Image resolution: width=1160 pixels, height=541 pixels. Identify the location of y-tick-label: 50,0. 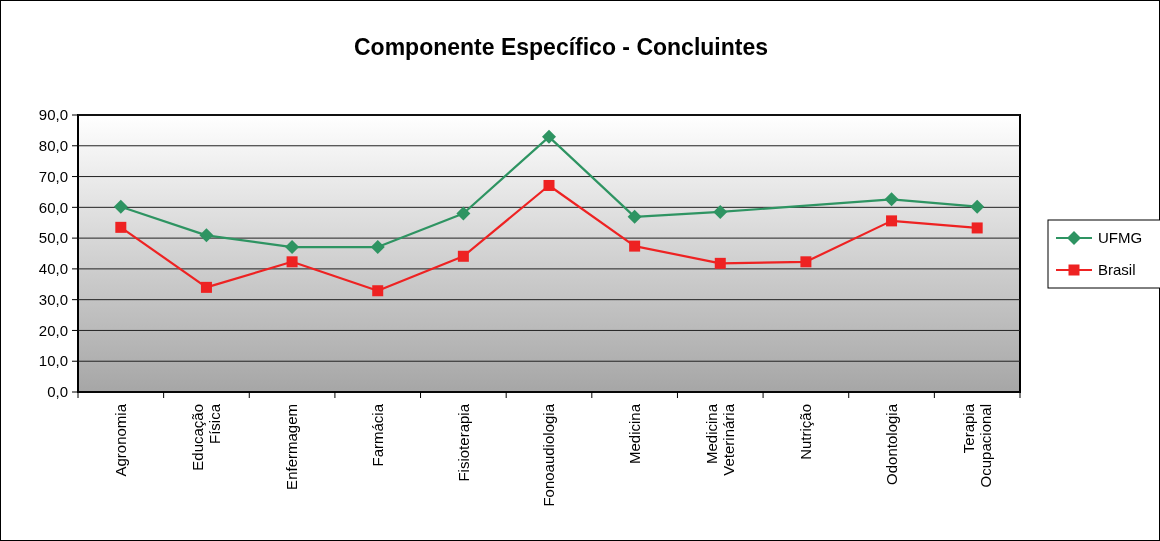
(53, 238).